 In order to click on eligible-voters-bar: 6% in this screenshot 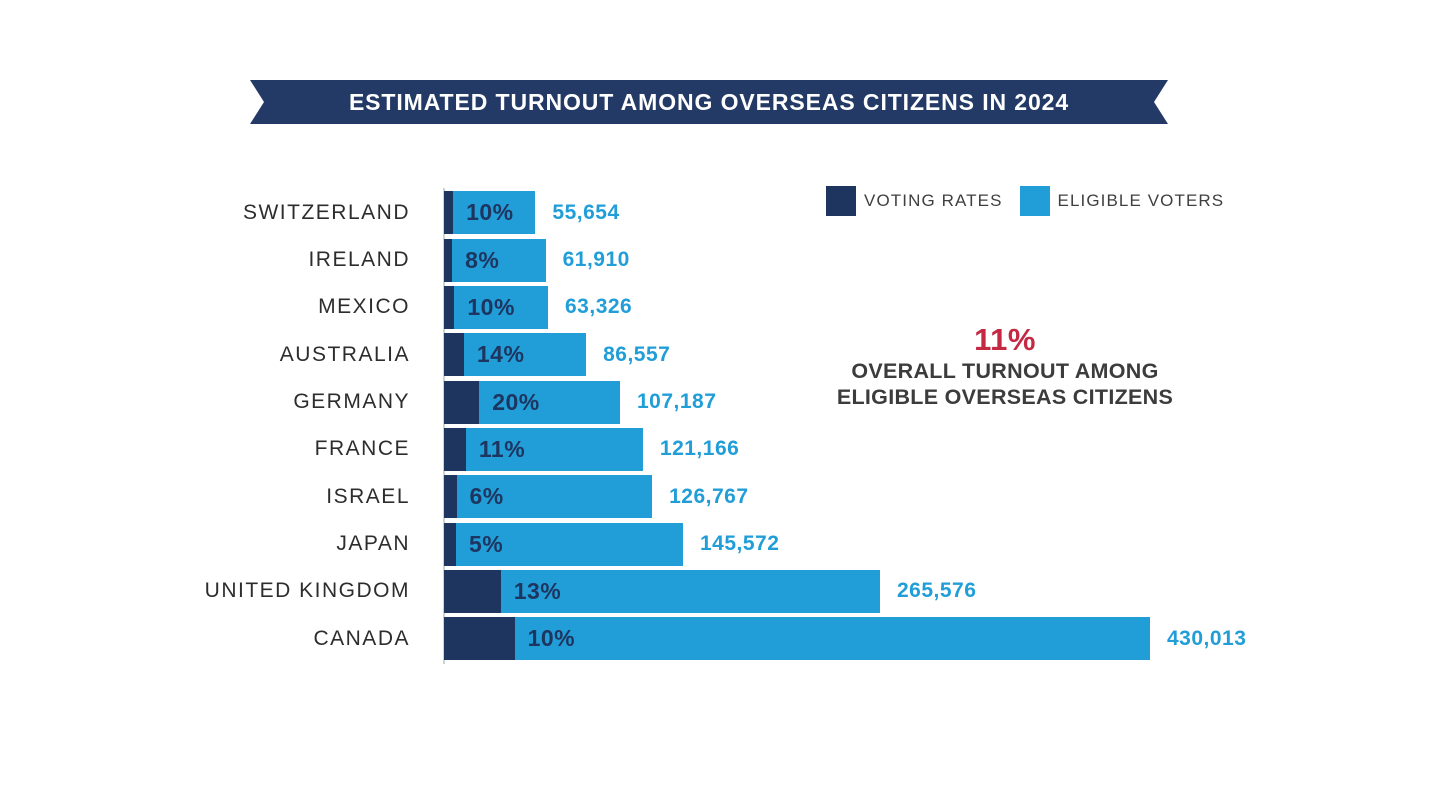, I will do `click(548, 497)`.